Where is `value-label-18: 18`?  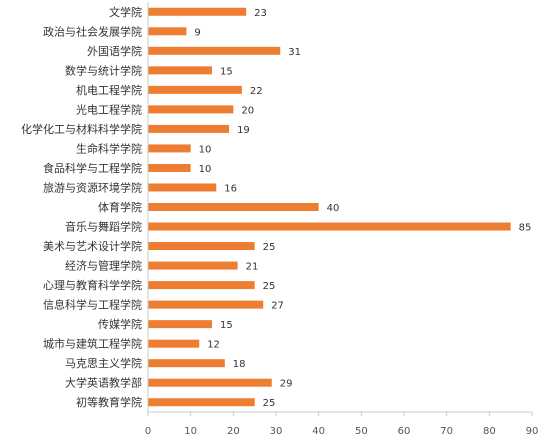 value-label-18: 18 is located at coordinates (239, 364).